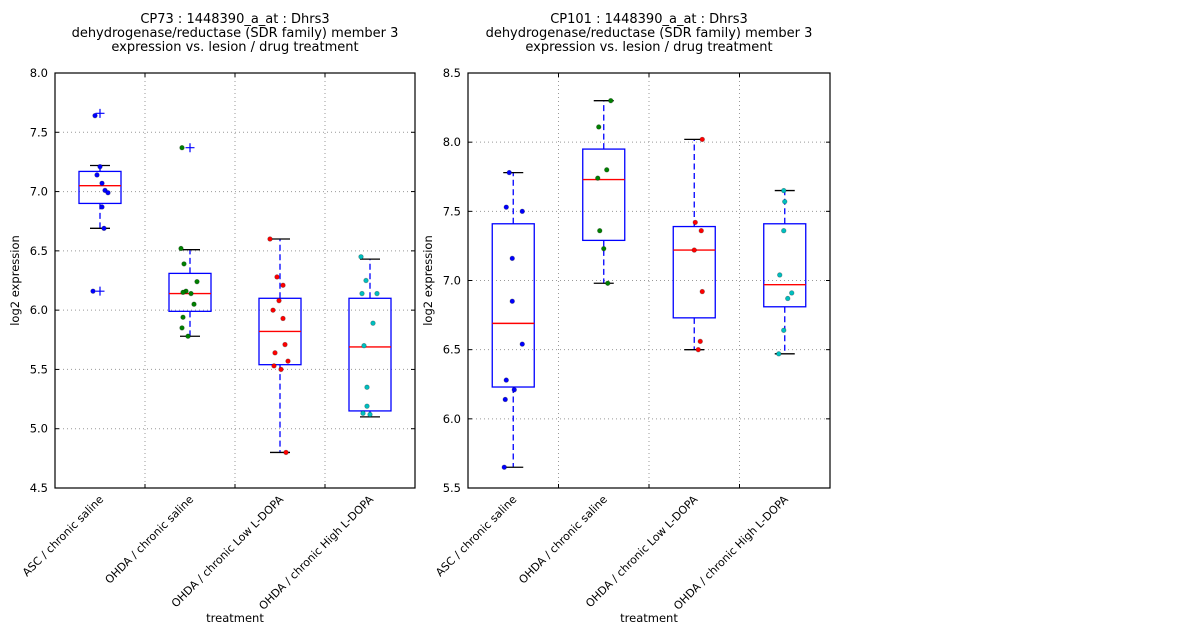  What do you see at coordinates (452, 73) in the screenshot?
I see `y-tick-label: 8.5` at bounding box center [452, 73].